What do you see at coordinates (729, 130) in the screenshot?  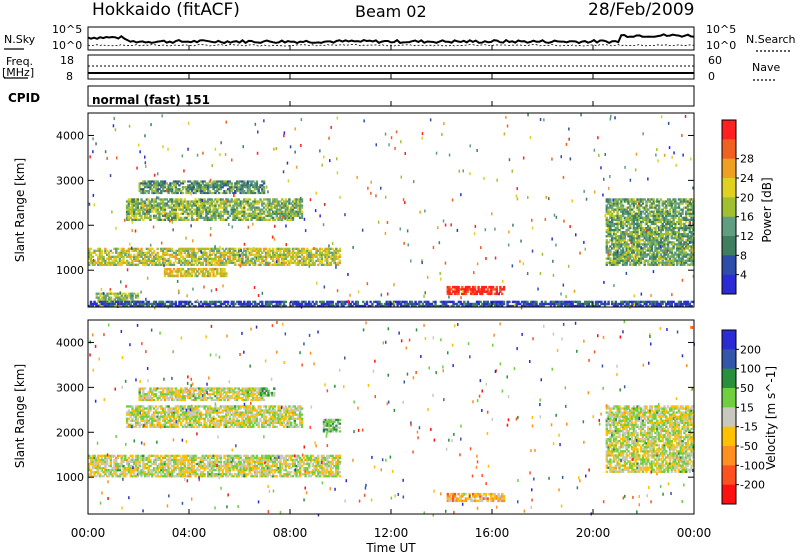 I see `colorbar-swatch` at bounding box center [729, 130].